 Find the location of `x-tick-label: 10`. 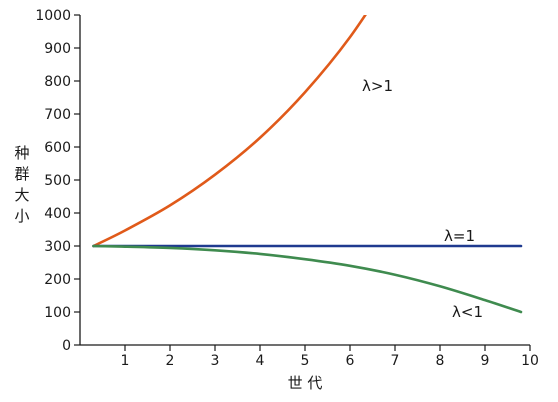

x-tick-label: 10 is located at coordinates (530, 361).